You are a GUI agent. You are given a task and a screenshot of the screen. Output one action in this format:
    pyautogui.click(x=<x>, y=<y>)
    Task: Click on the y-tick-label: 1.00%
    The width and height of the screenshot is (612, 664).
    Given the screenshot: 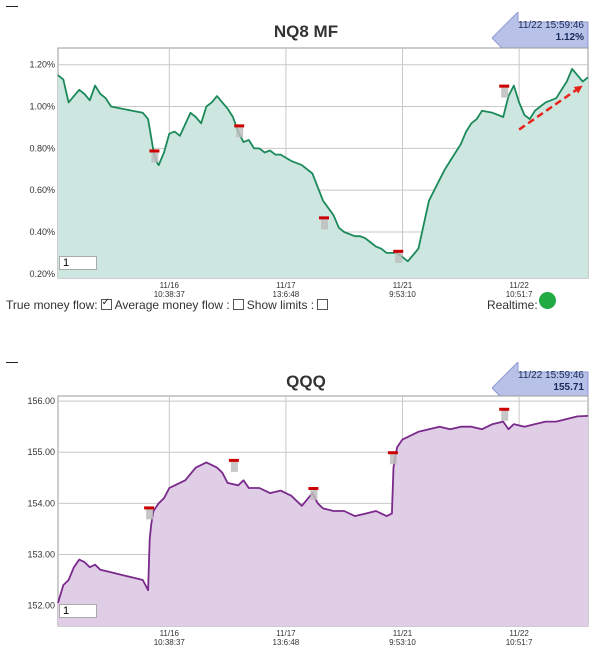 What is the action you would take?
    pyautogui.click(x=42, y=107)
    